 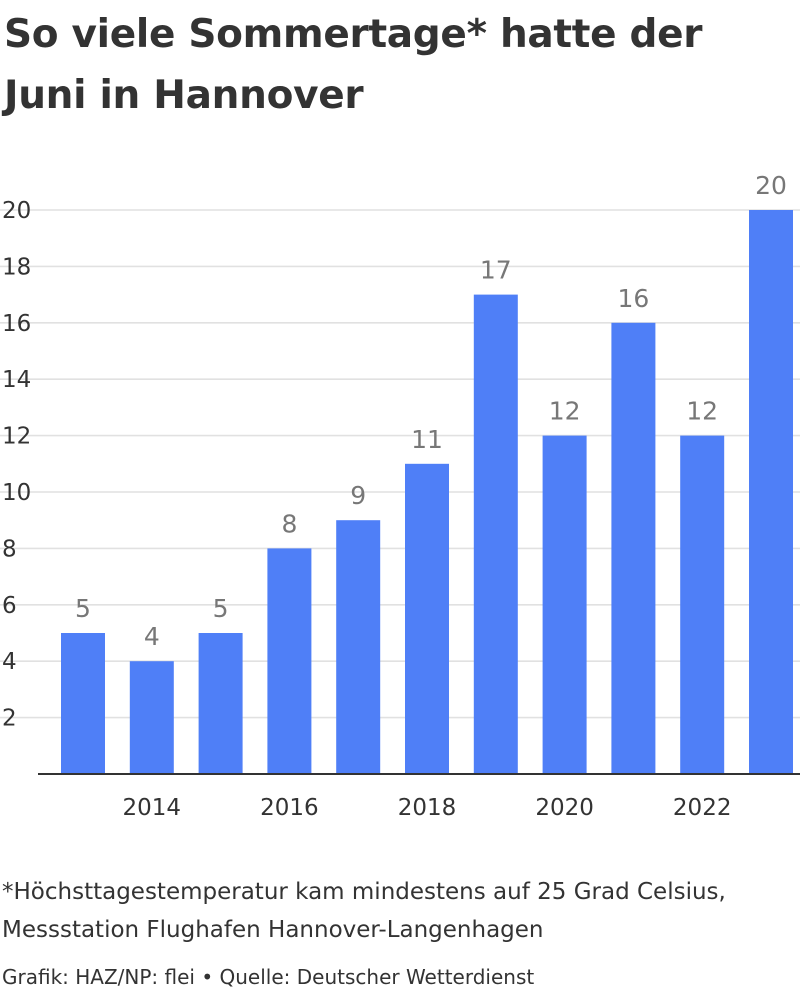 I want to click on x-tick-label-2018: 2018, so click(x=427, y=808).